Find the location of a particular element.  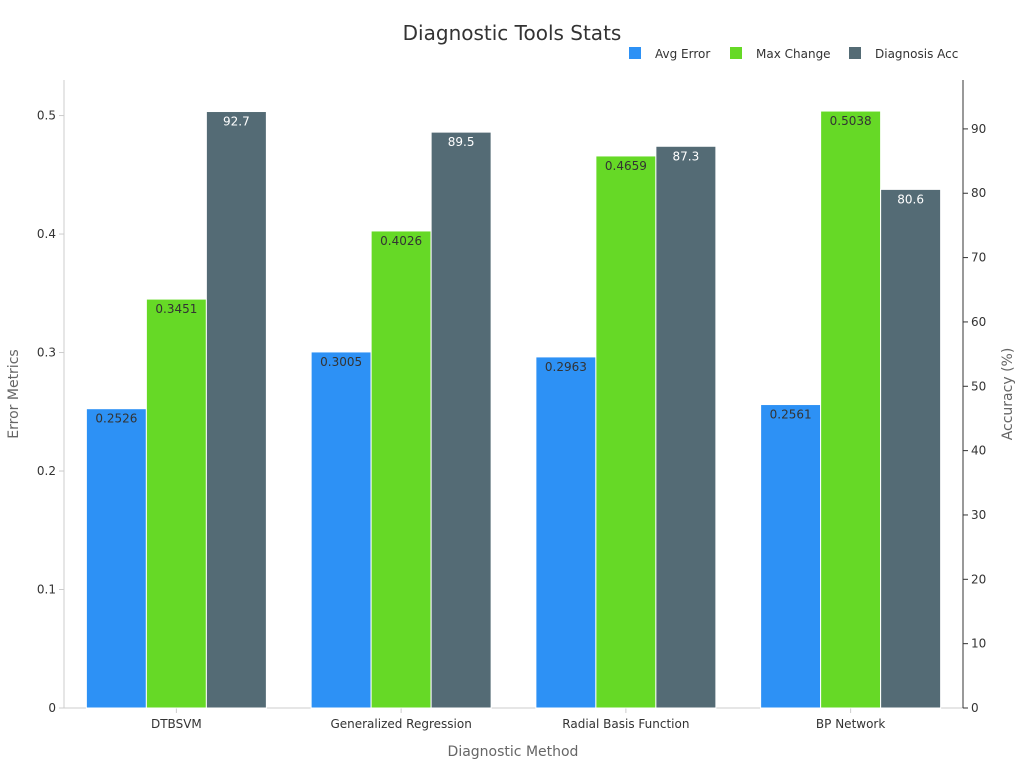

bar-value-label: 0.4659 is located at coordinates (626, 166).